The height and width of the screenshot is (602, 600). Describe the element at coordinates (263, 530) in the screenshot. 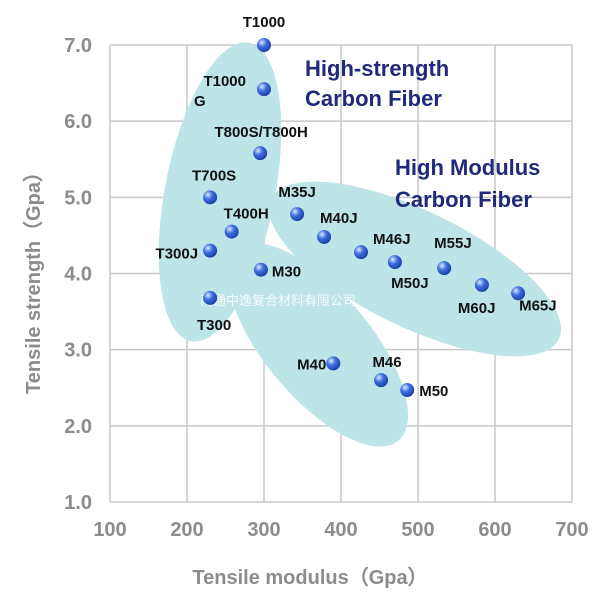

I see `x-tick-label: 300` at that location.